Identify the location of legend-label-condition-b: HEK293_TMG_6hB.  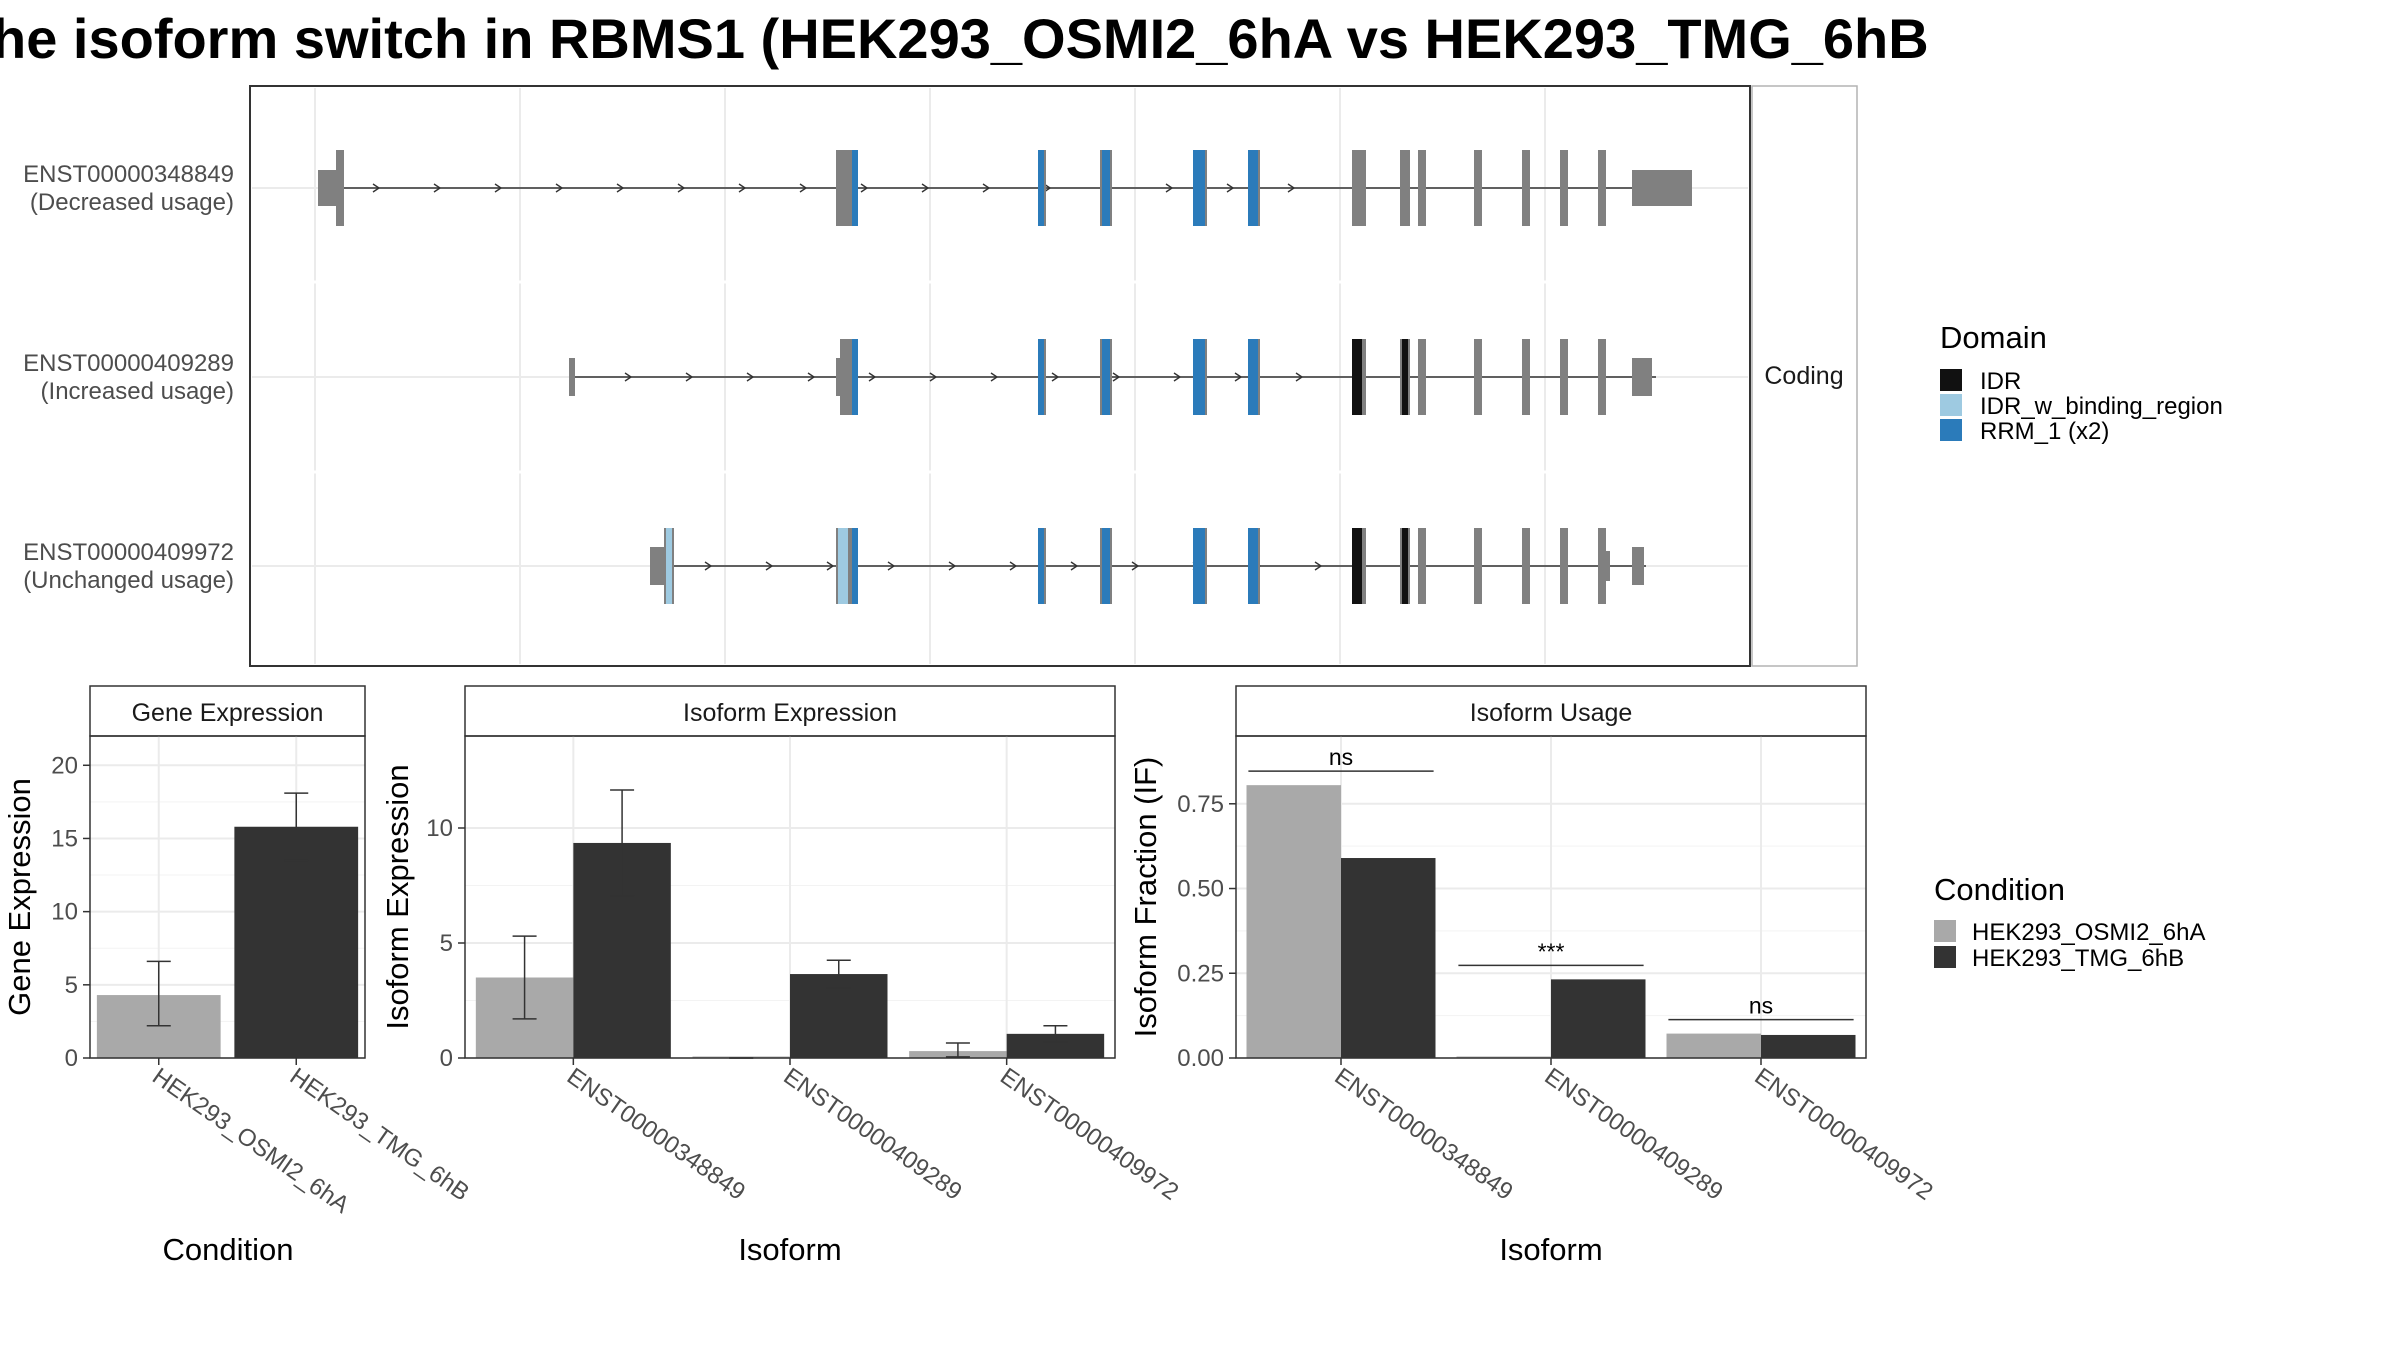
(2078, 958).